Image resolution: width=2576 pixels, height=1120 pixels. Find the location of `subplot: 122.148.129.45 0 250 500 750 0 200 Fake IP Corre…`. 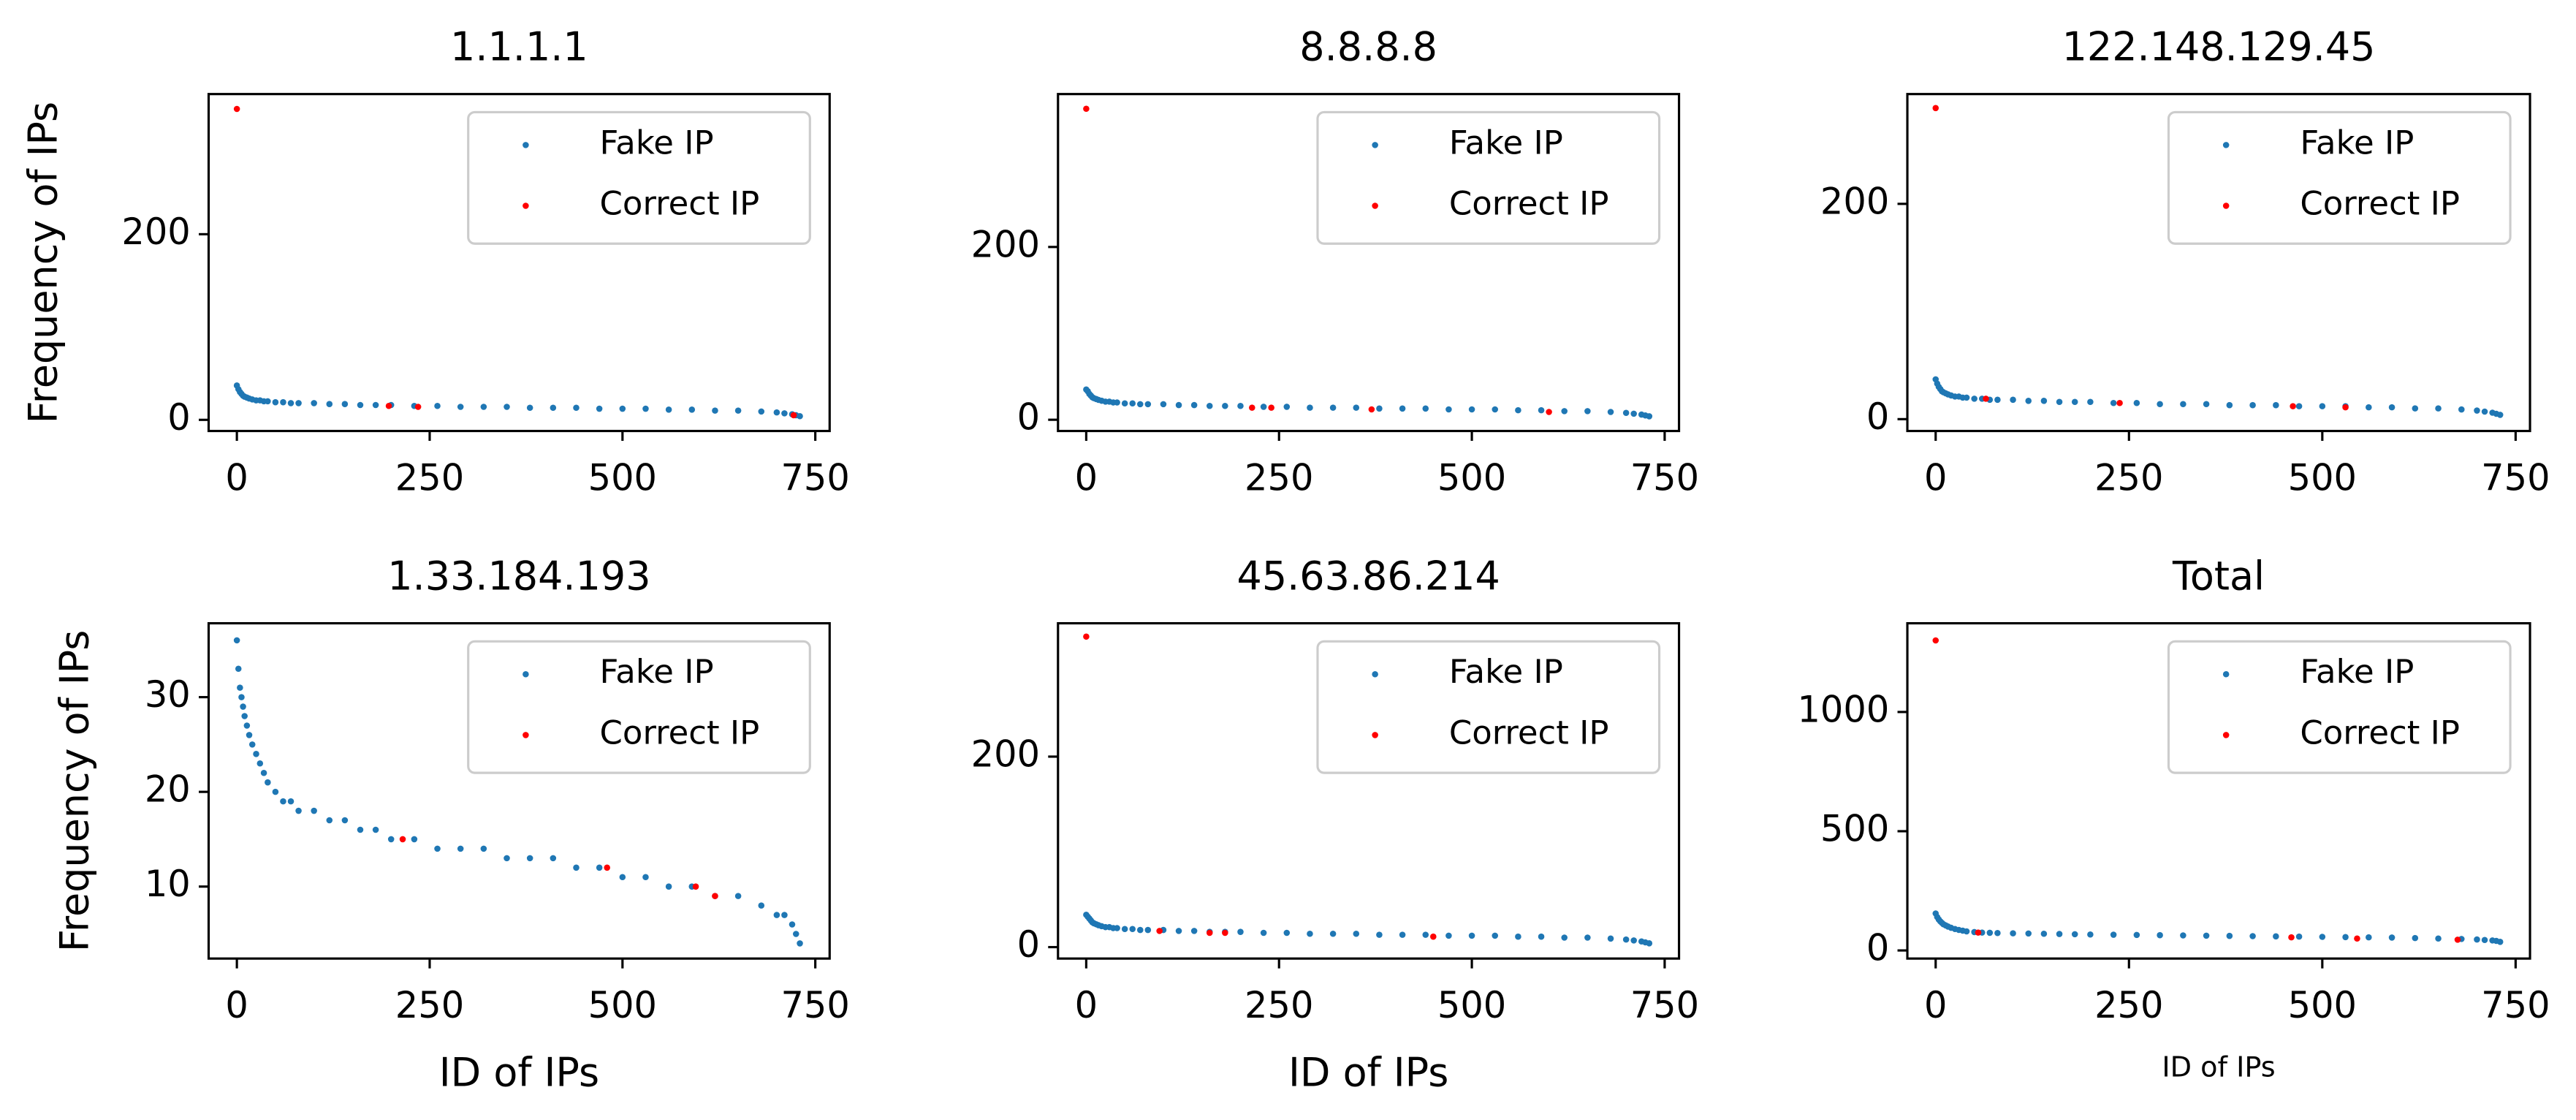

subplot: 122.148.129.45 0 250 500 750 0 200 Fake IP Corre… is located at coordinates (2185, 261).